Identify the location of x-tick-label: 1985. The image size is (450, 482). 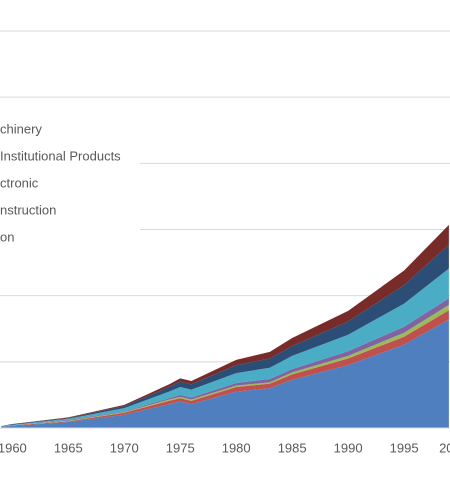
(292, 447).